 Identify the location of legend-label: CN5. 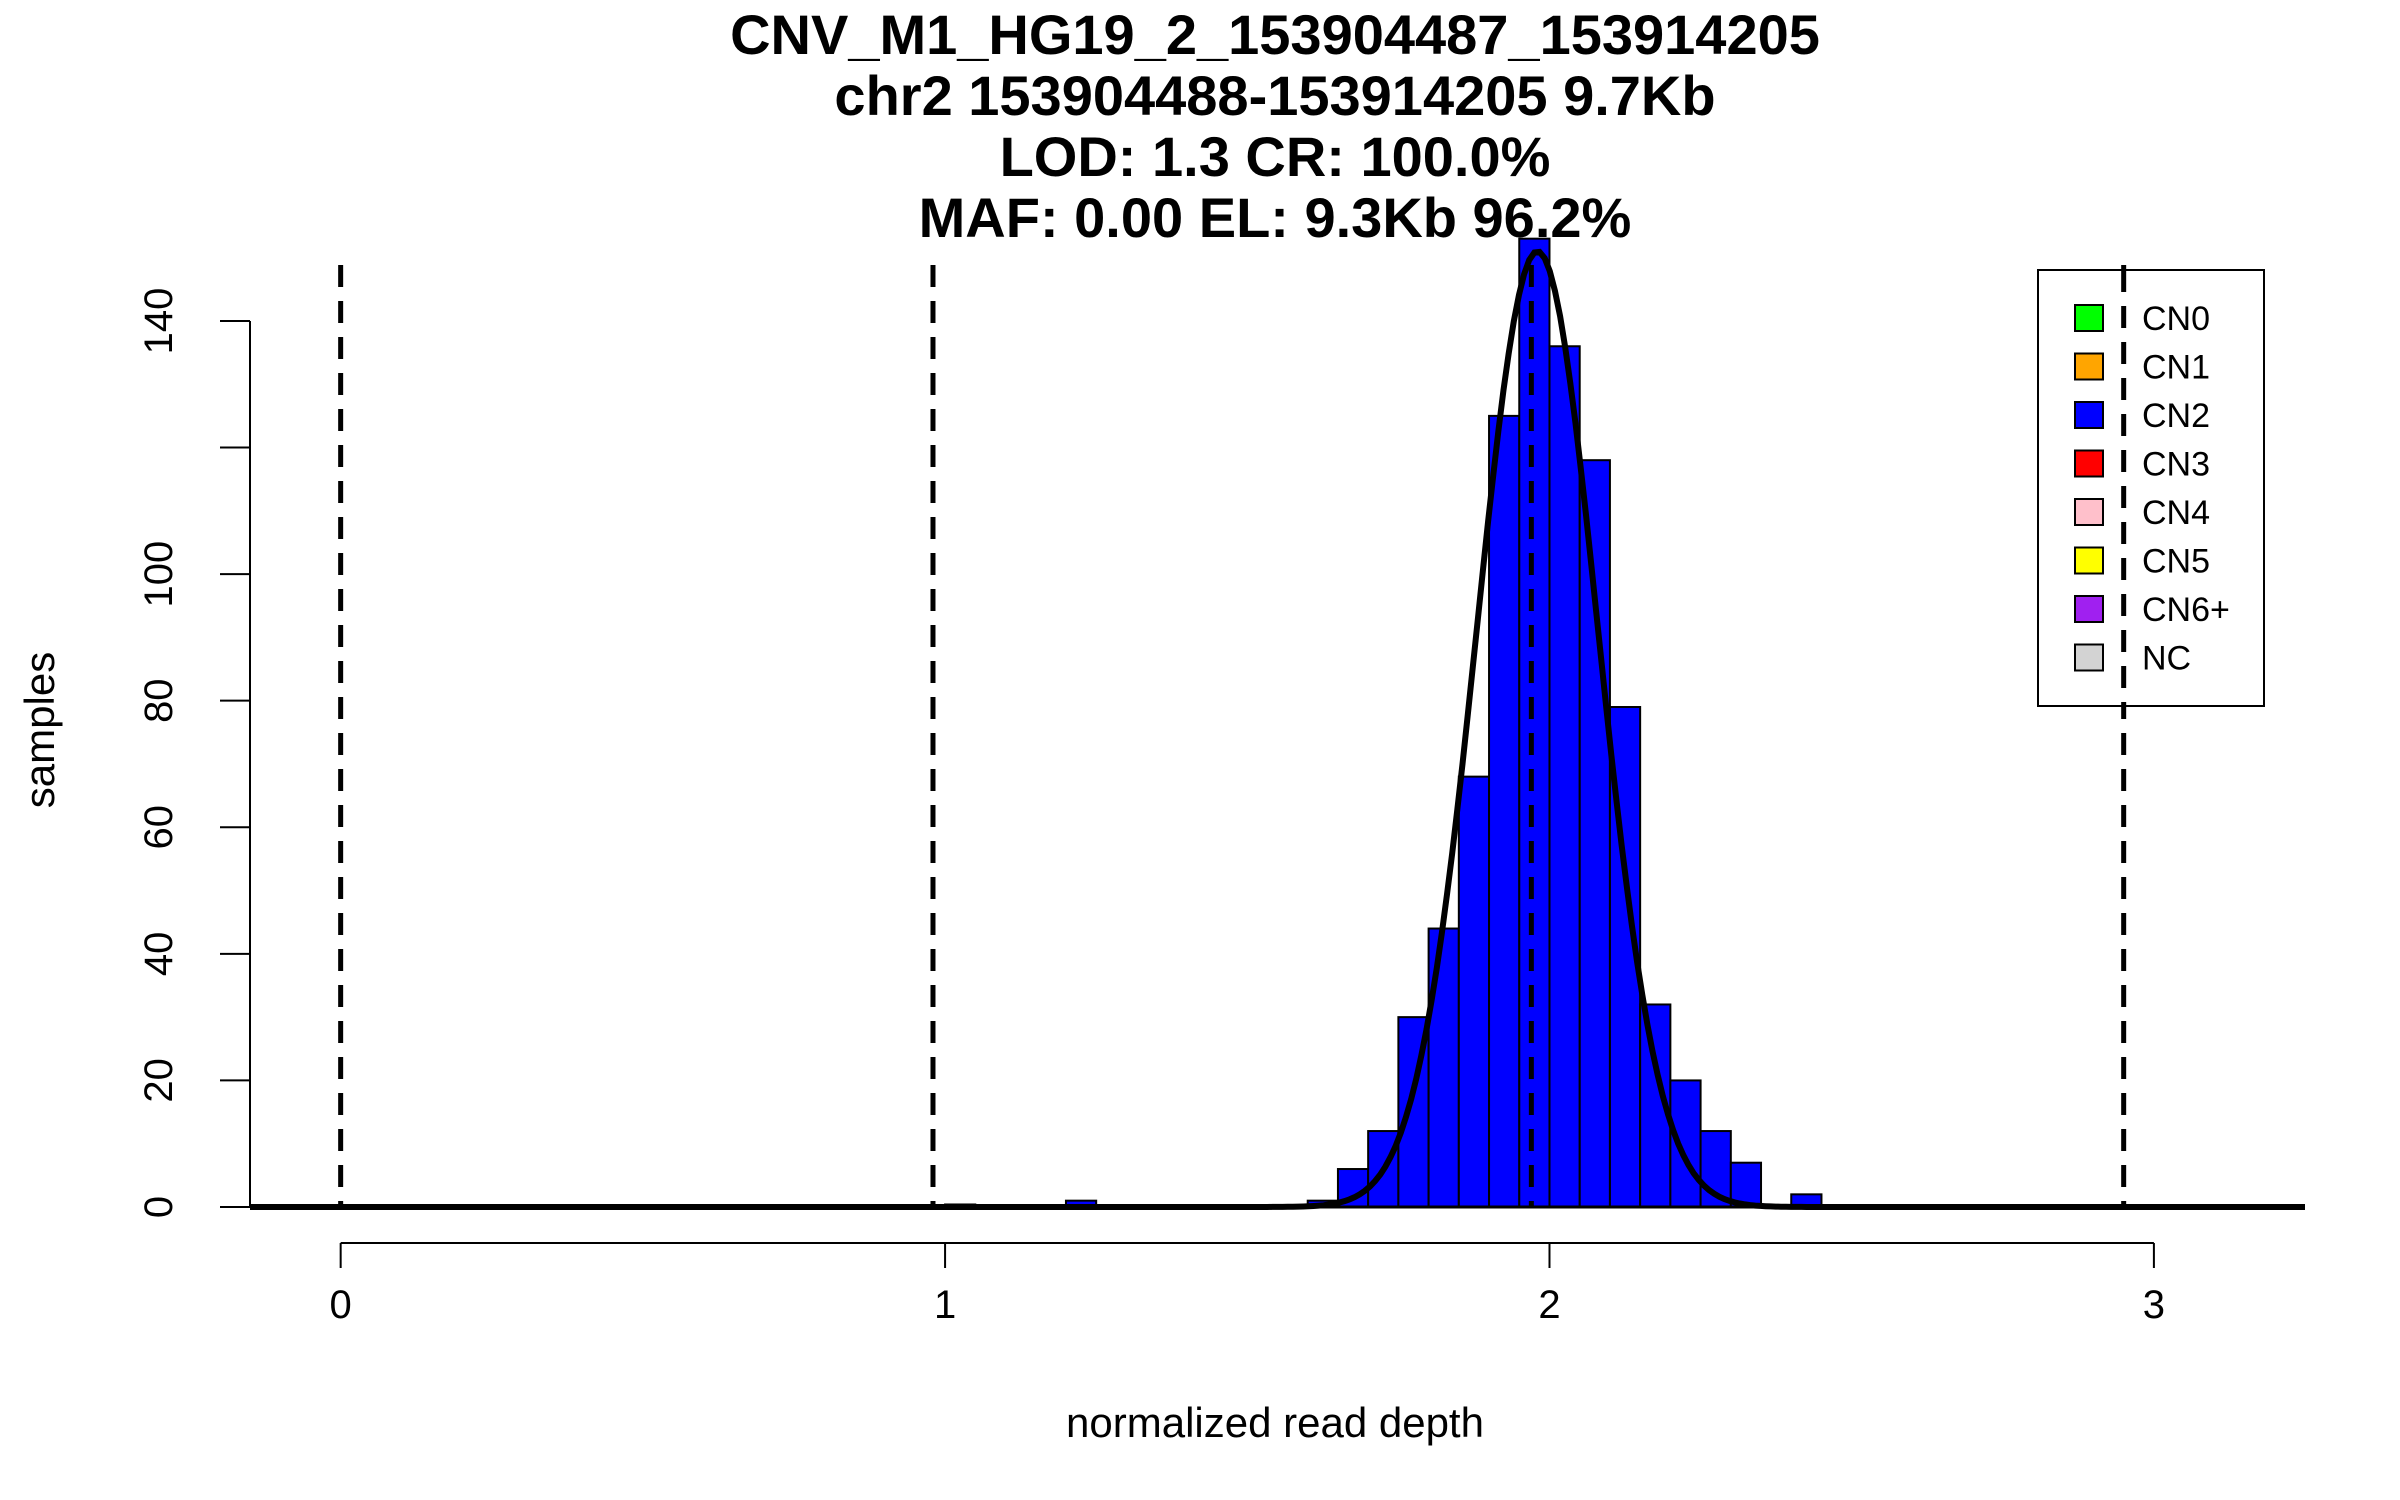
(2176, 562).